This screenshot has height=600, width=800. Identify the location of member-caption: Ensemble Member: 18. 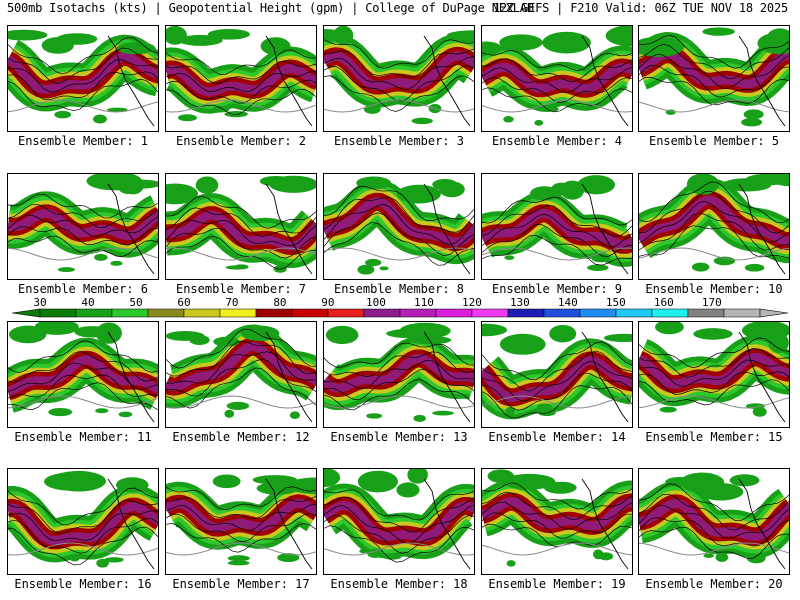
(399, 584).